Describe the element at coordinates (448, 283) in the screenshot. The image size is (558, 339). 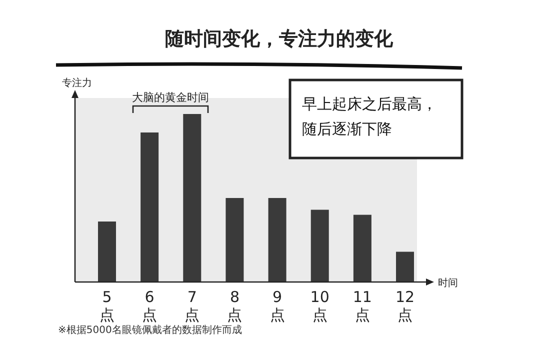
I see `x-axis-title: 时间` at that location.